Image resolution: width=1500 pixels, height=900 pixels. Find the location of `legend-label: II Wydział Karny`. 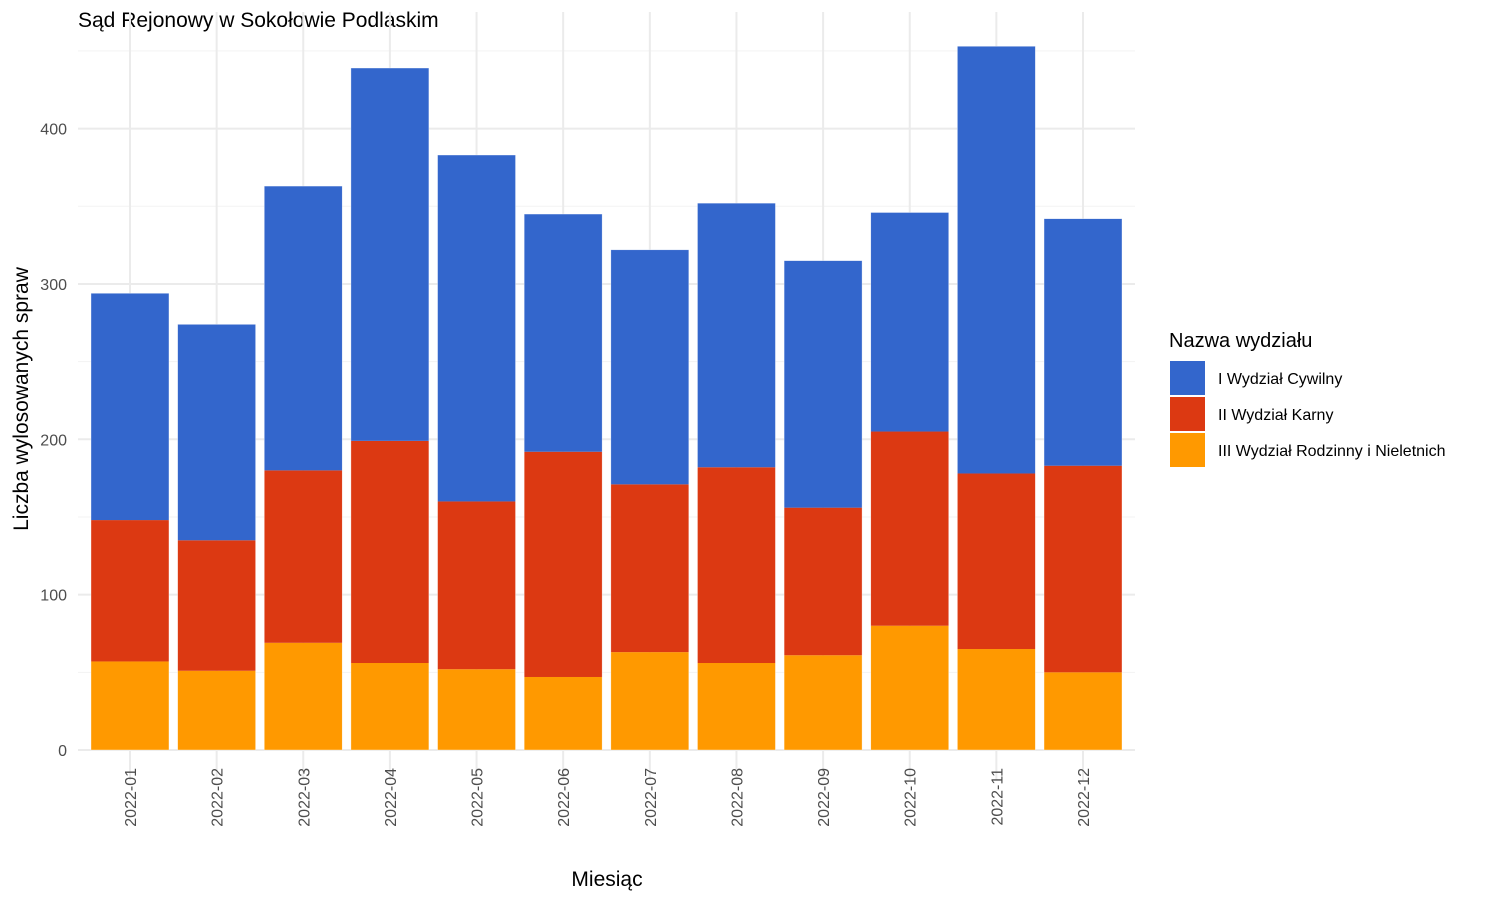

legend-label: II Wydział Karny is located at coordinates (1275, 415).